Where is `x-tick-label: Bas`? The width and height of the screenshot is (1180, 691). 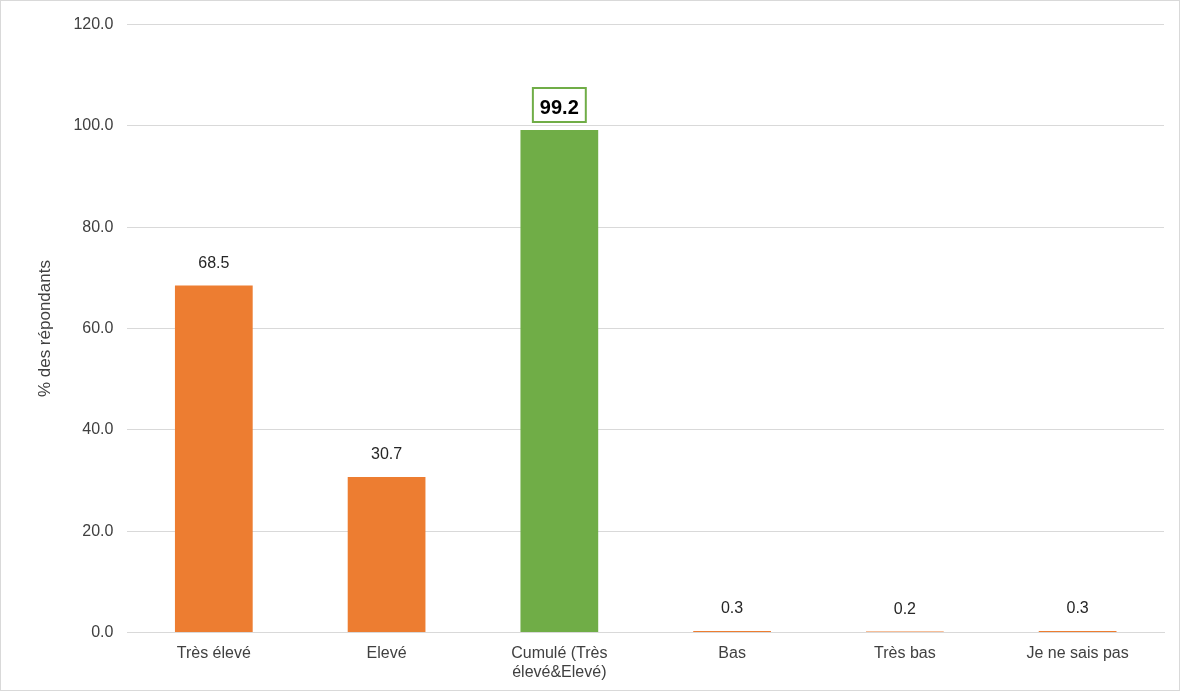
x-tick-label: Bas is located at coordinates (732, 652).